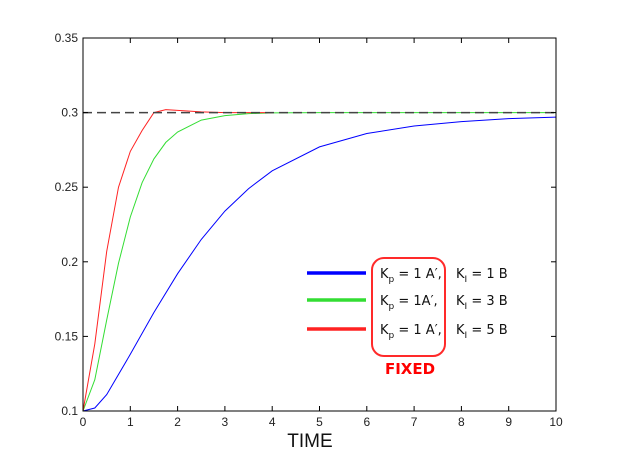 The image size is (620, 467). What do you see at coordinates (508, 422) in the screenshot?
I see `x-tick-label: 9` at bounding box center [508, 422].